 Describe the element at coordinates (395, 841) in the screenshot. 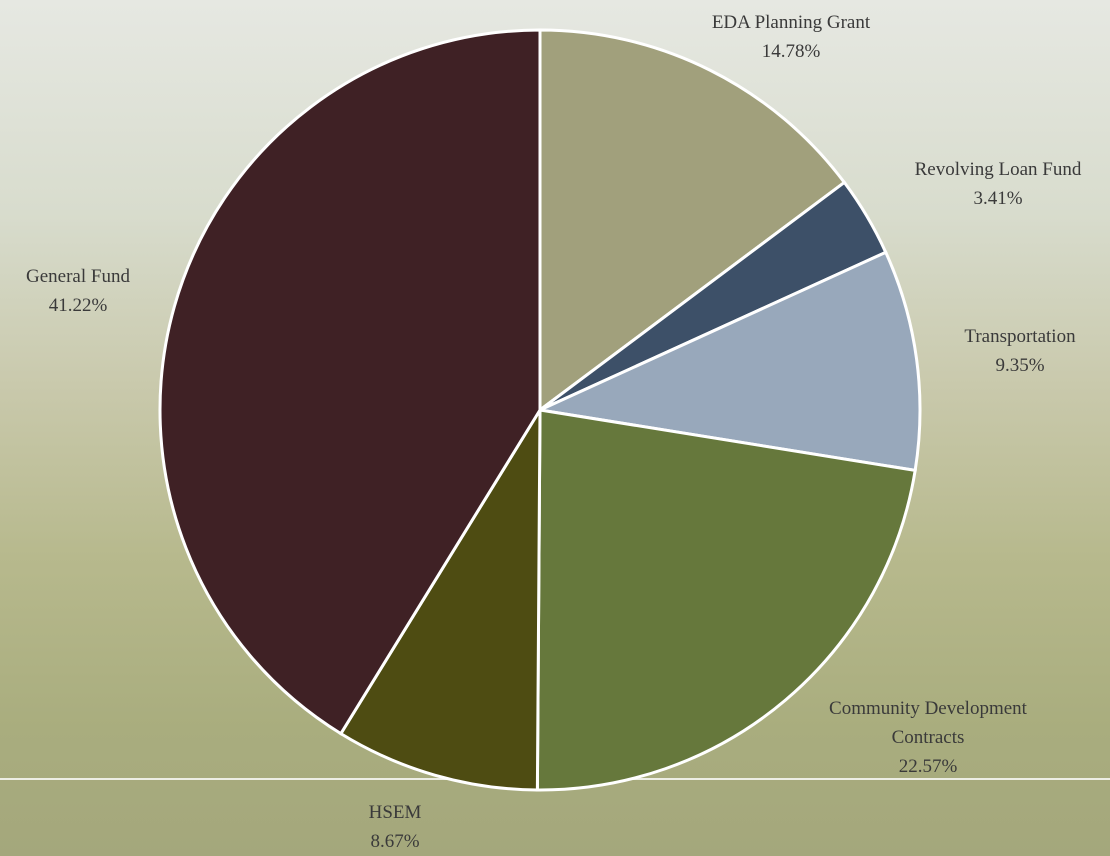

I see `value-label: 8.67%` at that location.